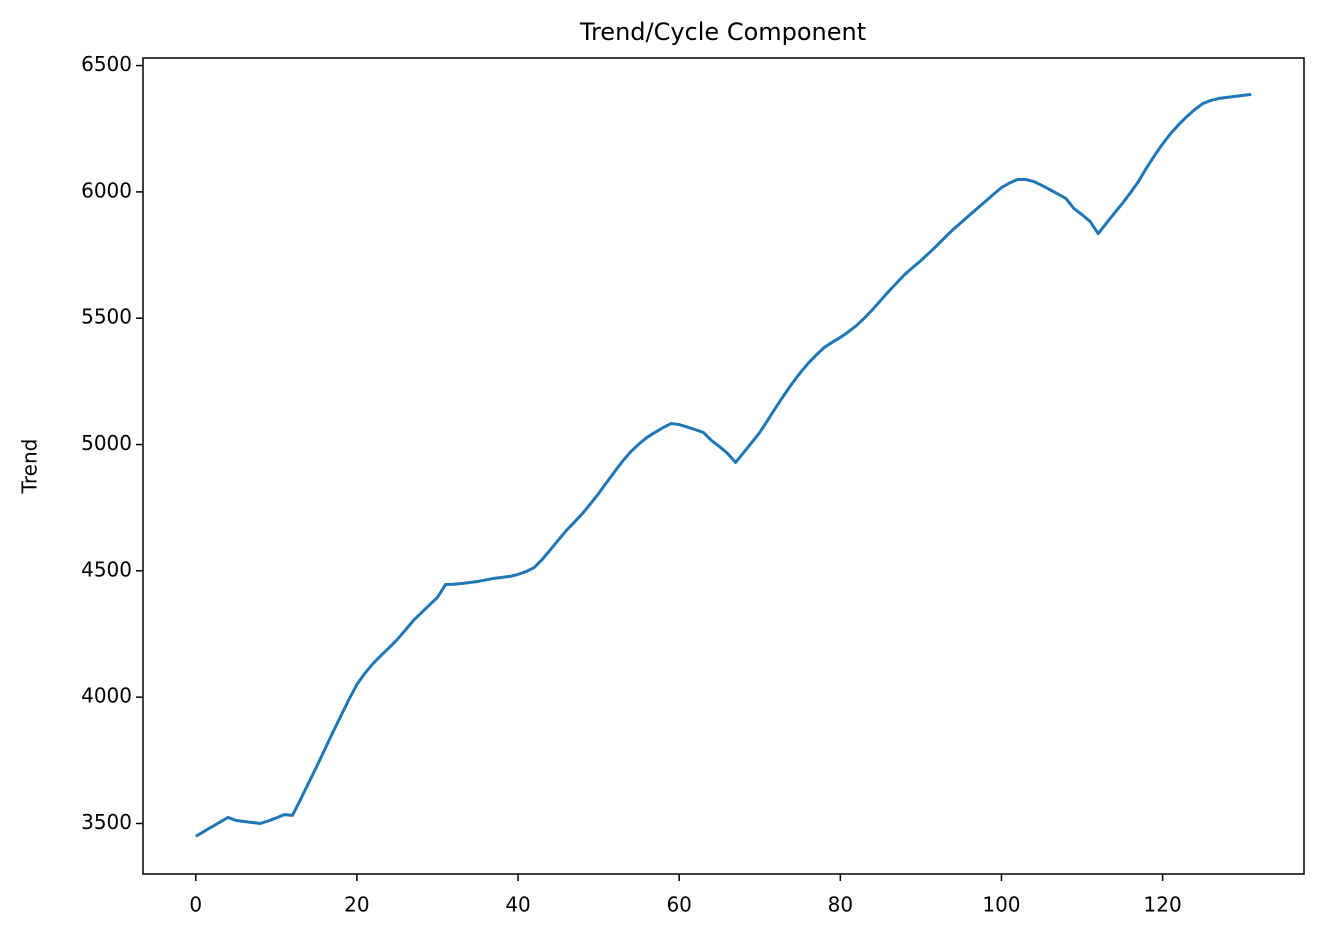  I want to click on chart-title: Trend/Cycle Component, so click(722, 32).